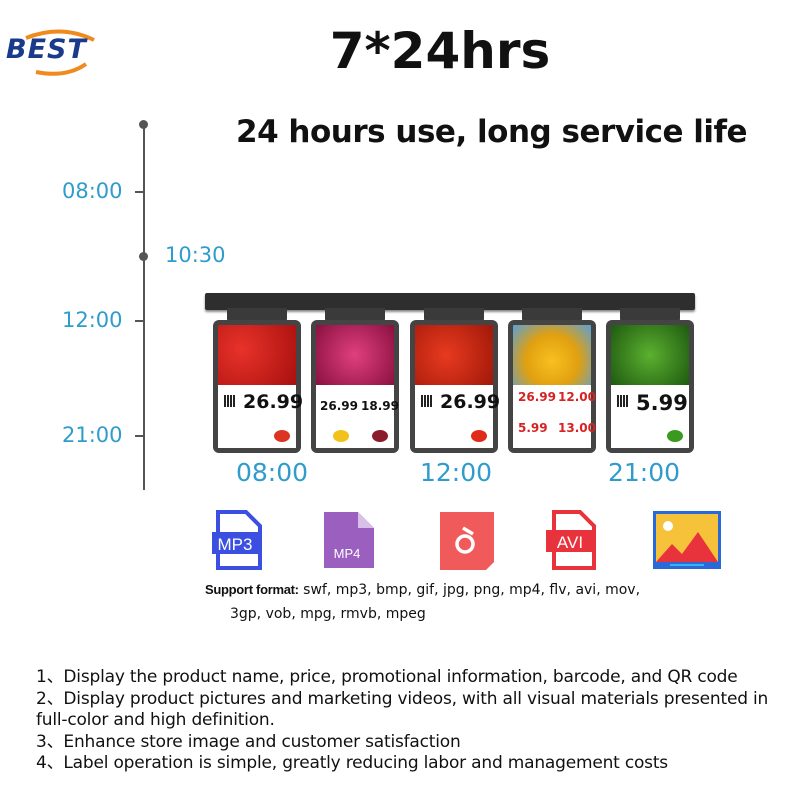 The width and height of the screenshot is (800, 800). What do you see at coordinates (456, 472) in the screenshot?
I see `screen-time-label: 12:00` at bounding box center [456, 472].